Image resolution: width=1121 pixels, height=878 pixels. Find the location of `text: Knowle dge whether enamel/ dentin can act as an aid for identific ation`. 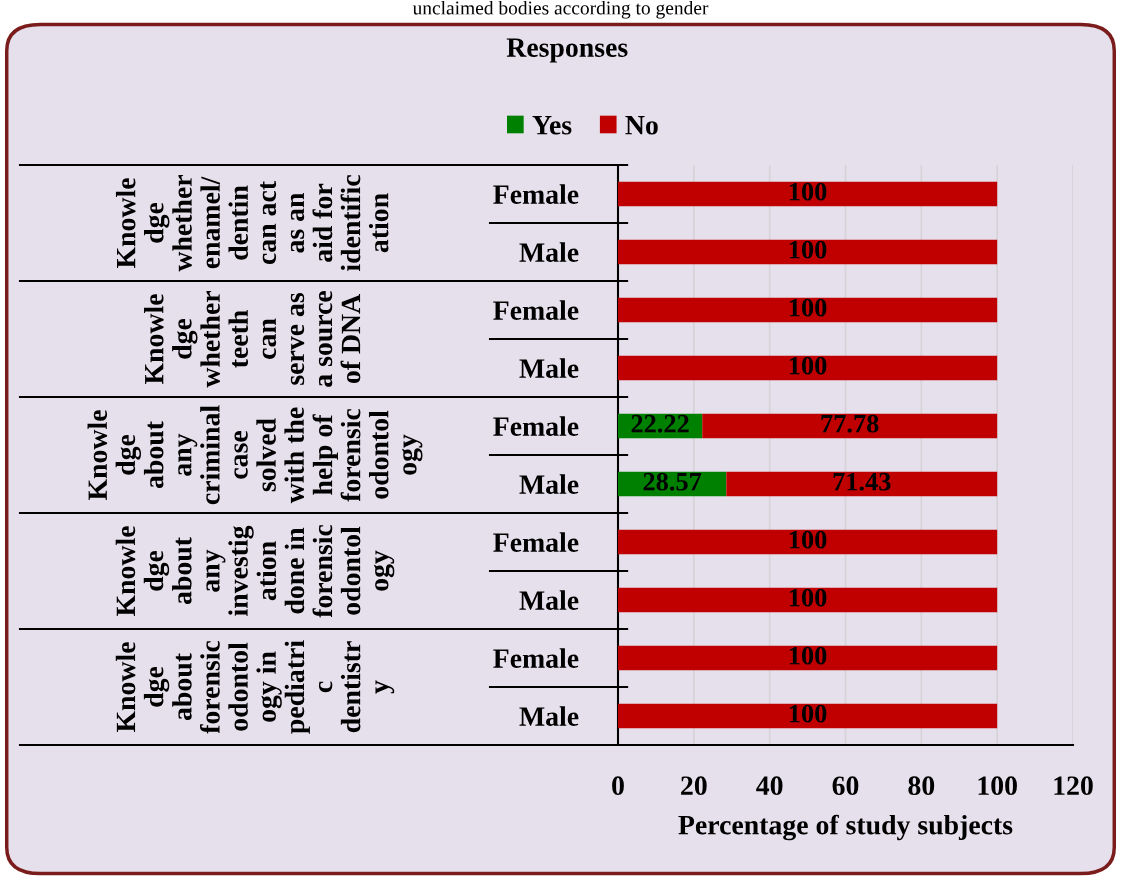

text: Knowle dge whether enamel/ dentin can act as an aid for identific ation is located at coordinates (252, 223).